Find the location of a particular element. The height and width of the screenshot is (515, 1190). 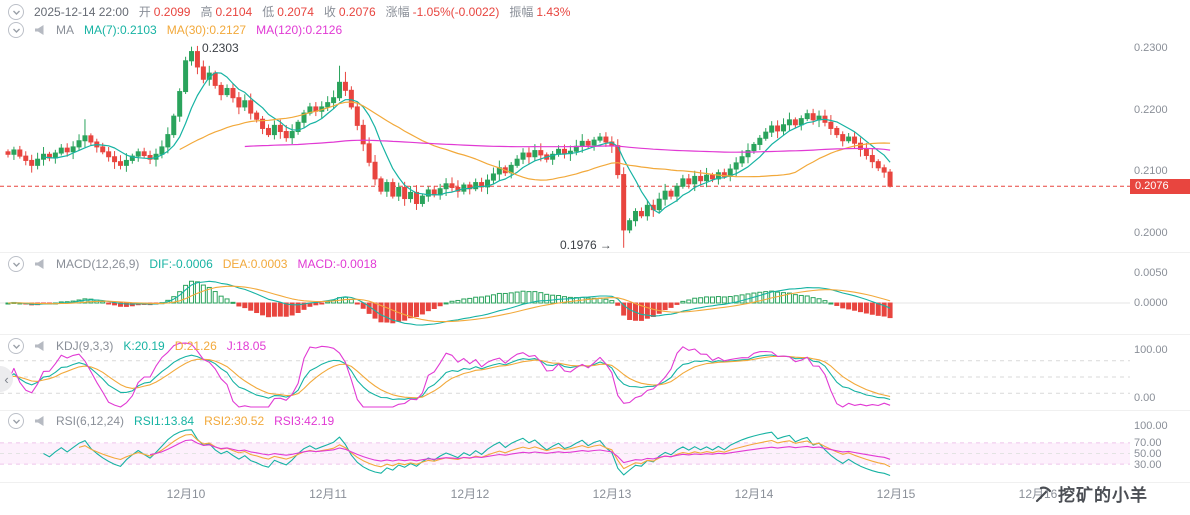

rsi-axis-label: 30.00 is located at coordinates (1148, 465).